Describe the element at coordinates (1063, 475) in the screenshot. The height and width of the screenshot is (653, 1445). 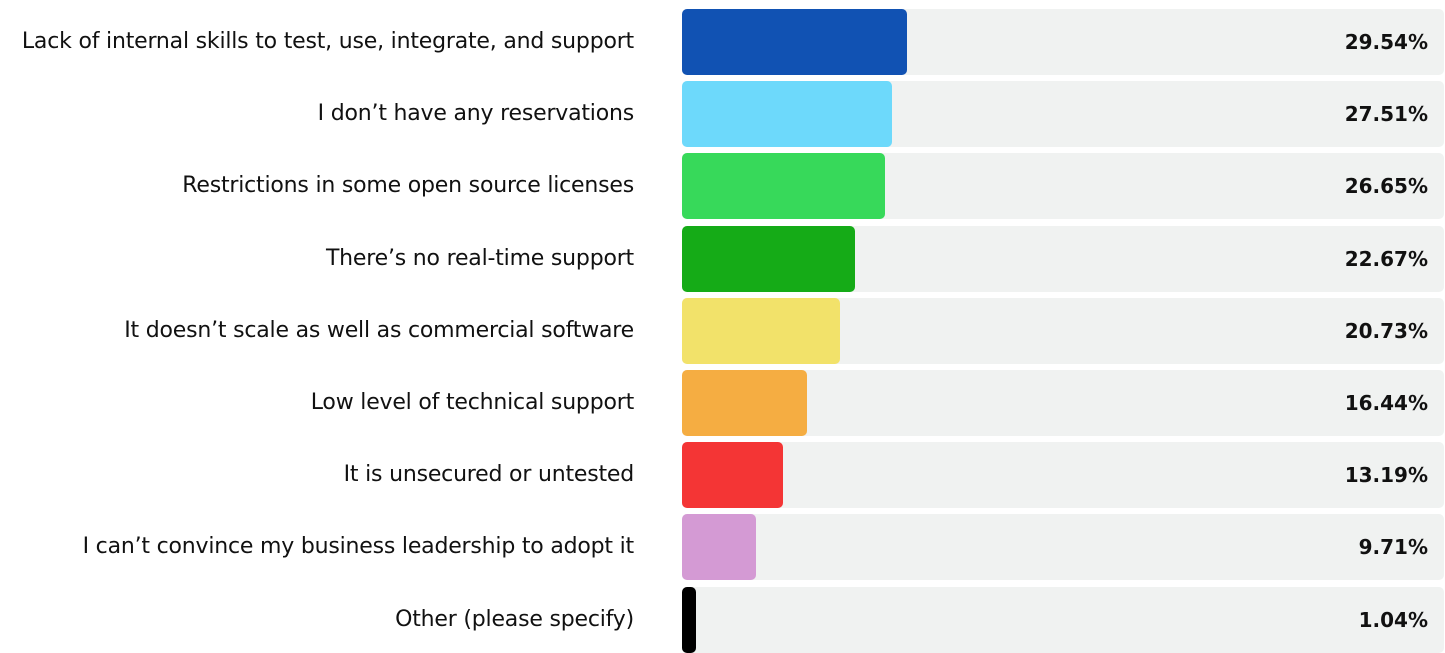
I see `bar-track: 13.19%` at that location.